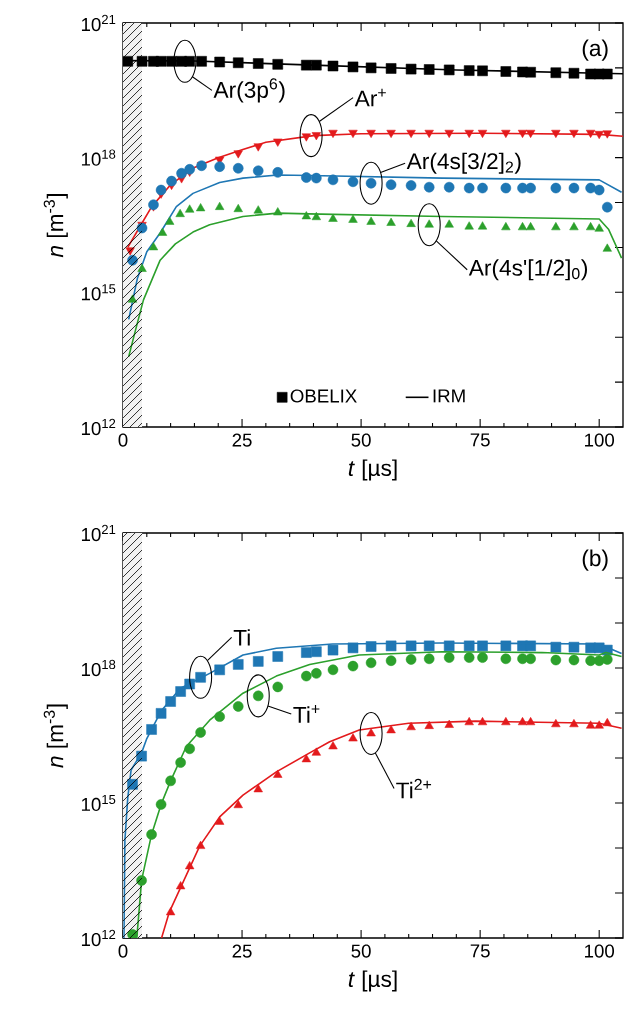 This screenshot has height=1019, width=637. I want to click on annotation: Ar(3p$^{6}$), so click(249, 90).